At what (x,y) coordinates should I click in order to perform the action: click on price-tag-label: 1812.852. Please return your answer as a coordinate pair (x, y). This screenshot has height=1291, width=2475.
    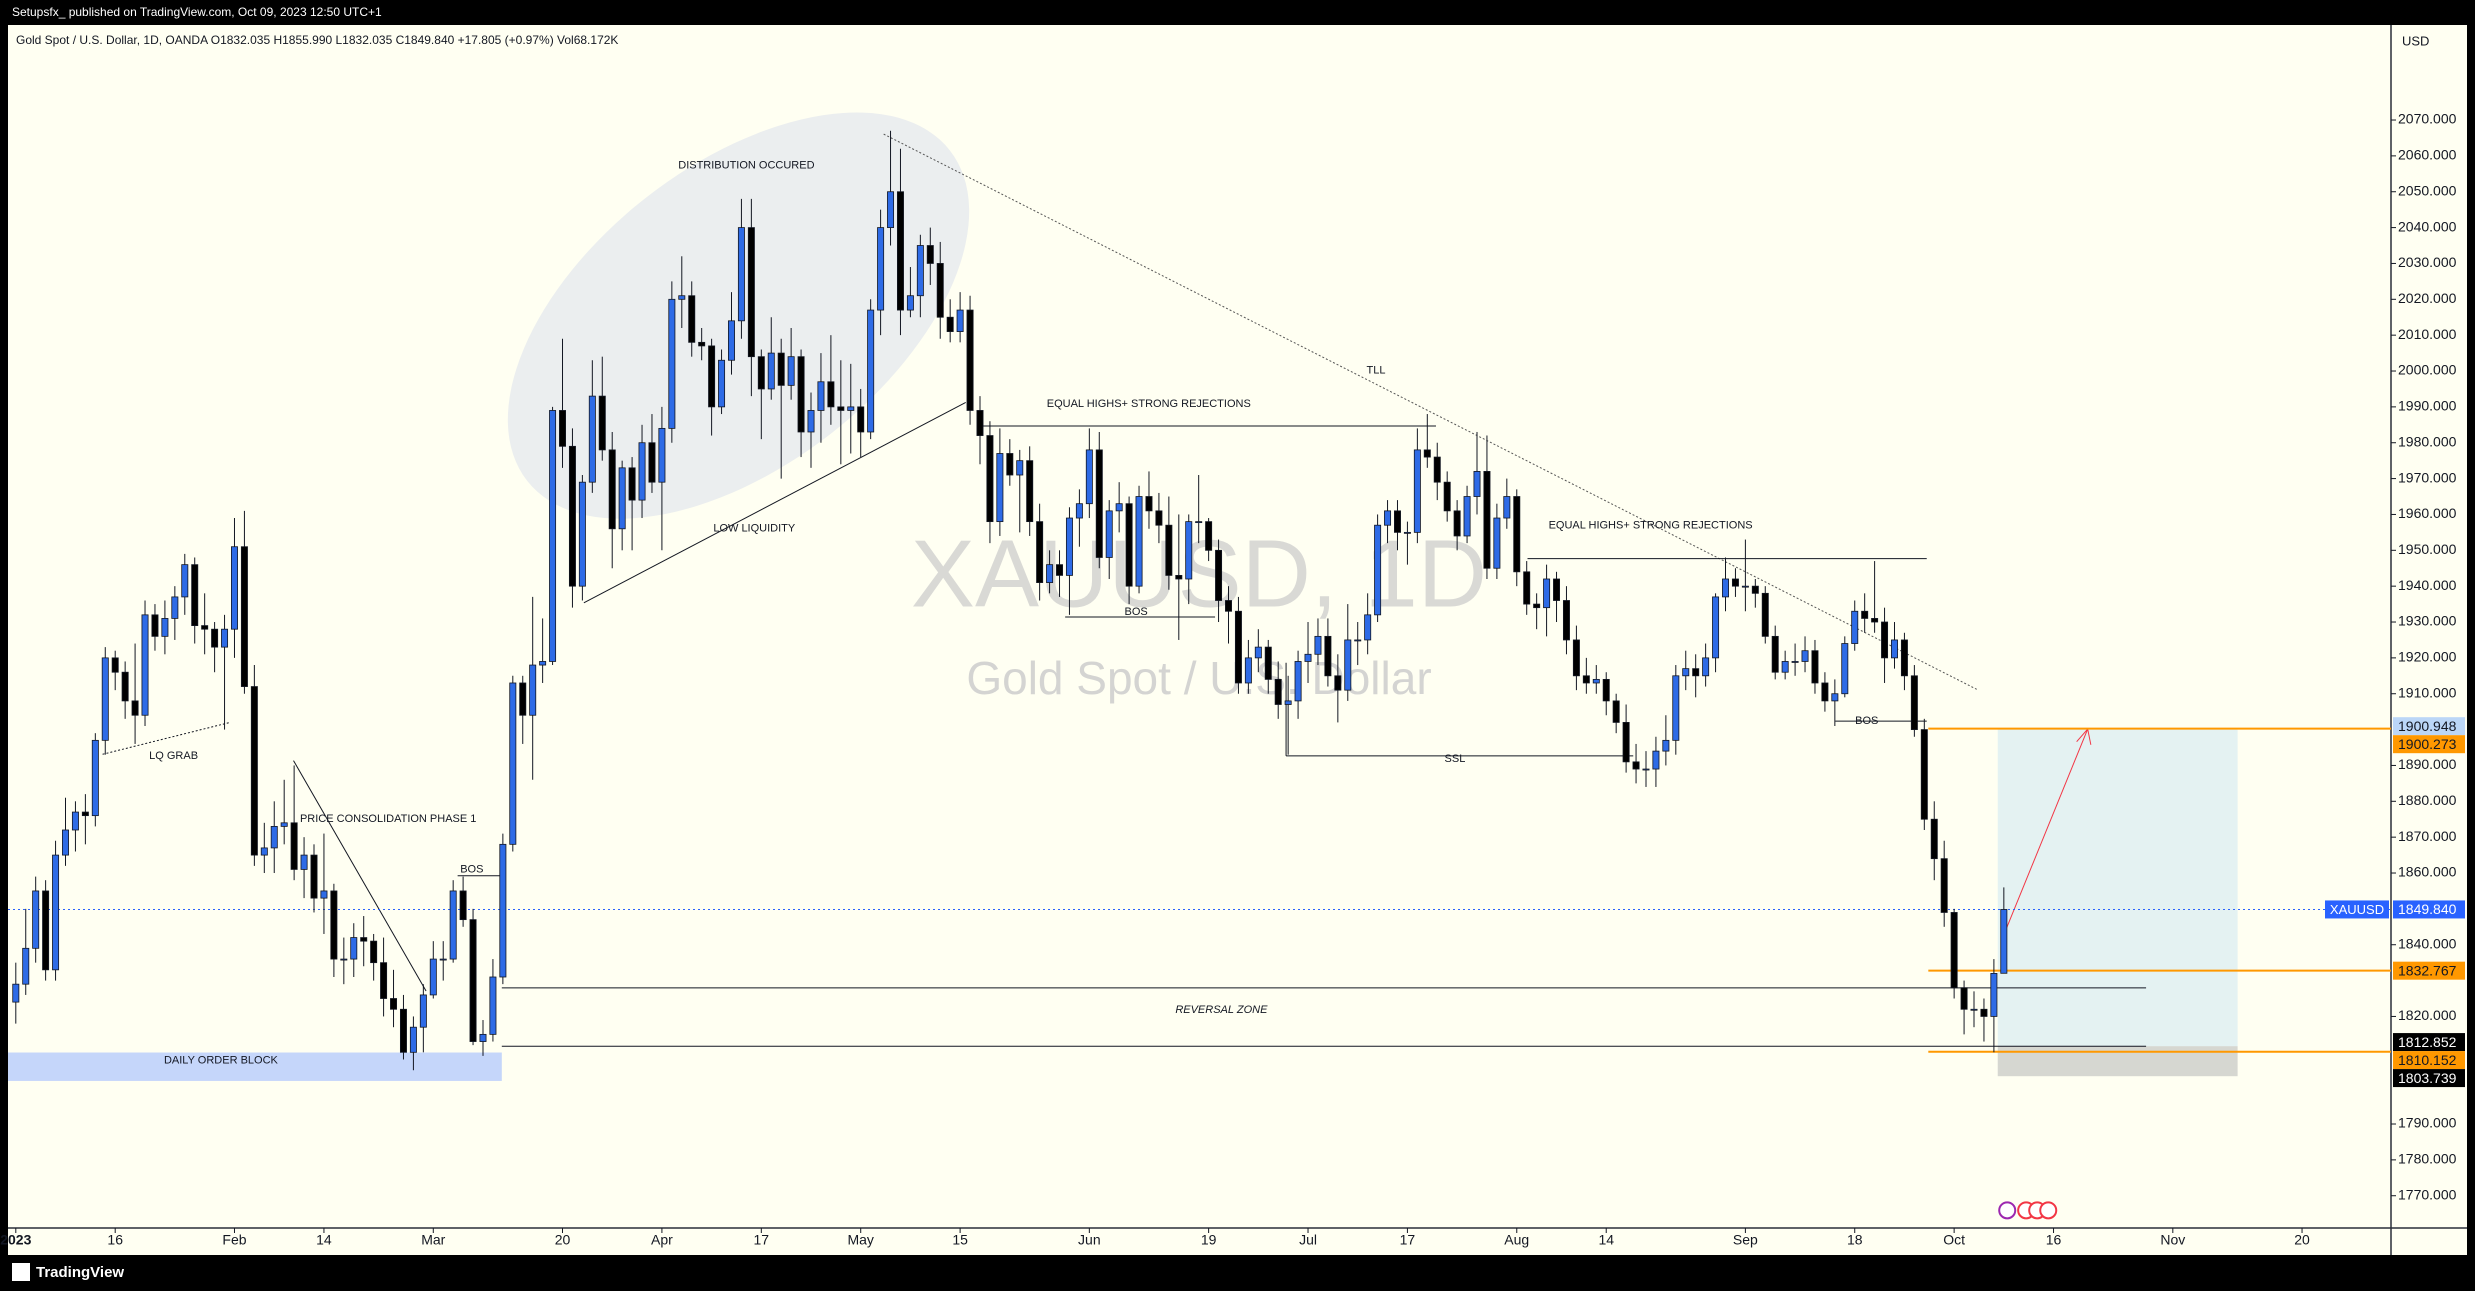
    Looking at the image, I should click on (2427, 1042).